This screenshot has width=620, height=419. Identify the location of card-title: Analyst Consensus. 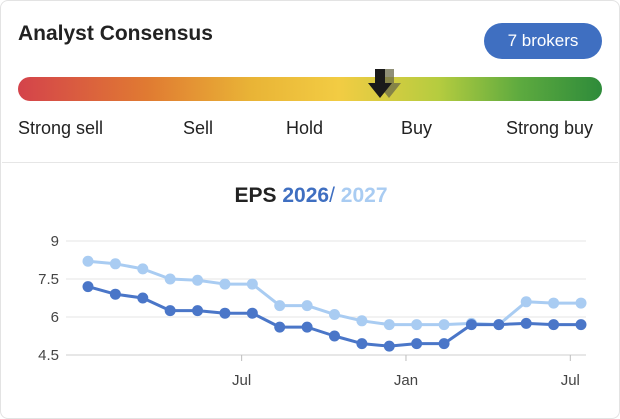
(115, 33).